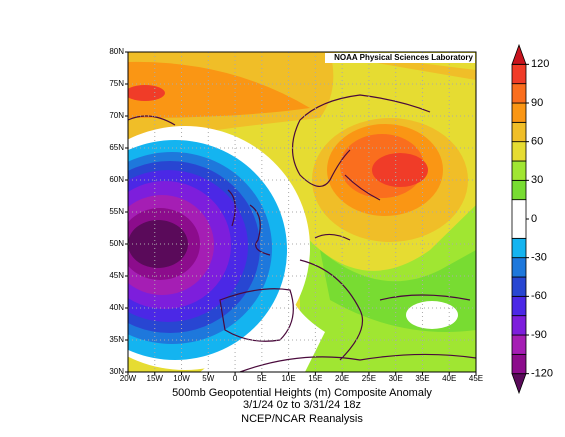 Image resolution: width=565 pixels, height=437 pixels. I want to click on lon-label: 10E, so click(288, 378).